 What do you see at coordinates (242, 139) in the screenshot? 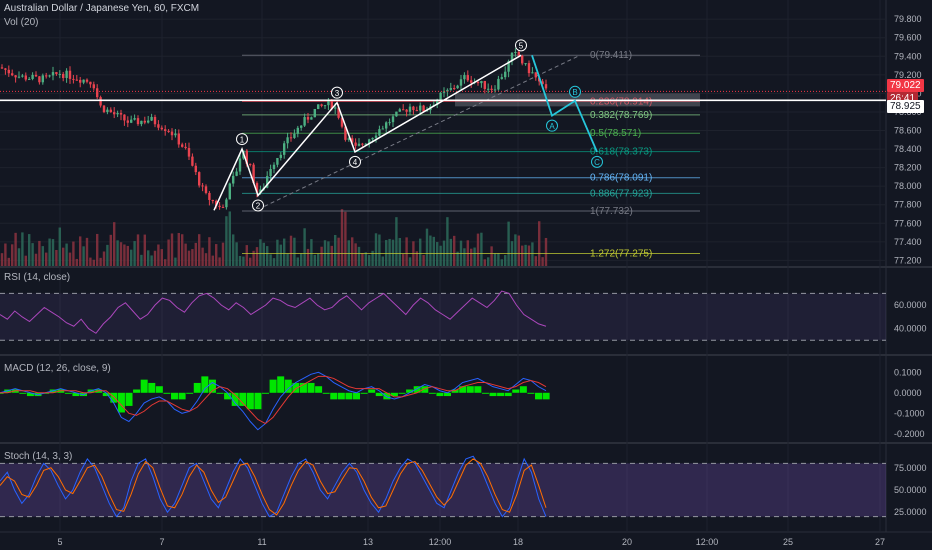
I see `wave-label: 1` at bounding box center [242, 139].